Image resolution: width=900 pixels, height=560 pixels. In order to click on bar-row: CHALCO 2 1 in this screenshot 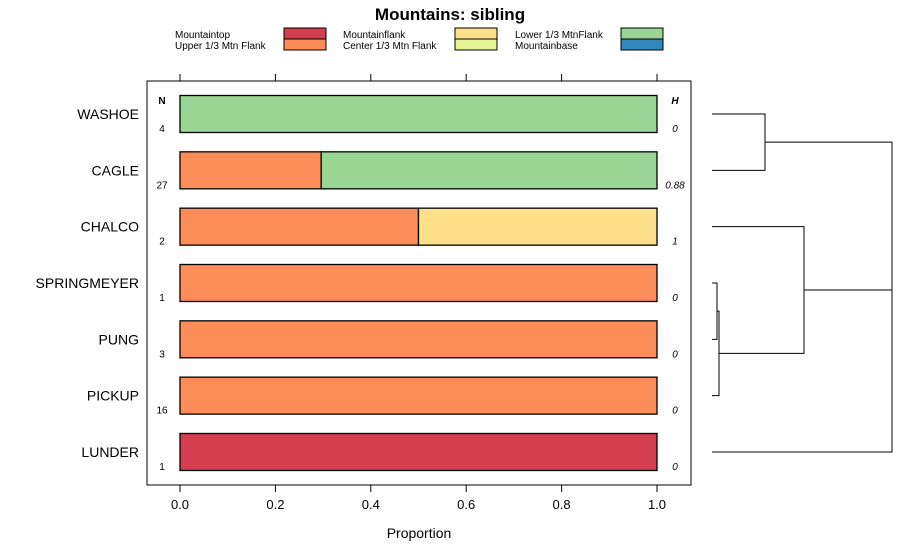, I will do `click(379, 227)`.